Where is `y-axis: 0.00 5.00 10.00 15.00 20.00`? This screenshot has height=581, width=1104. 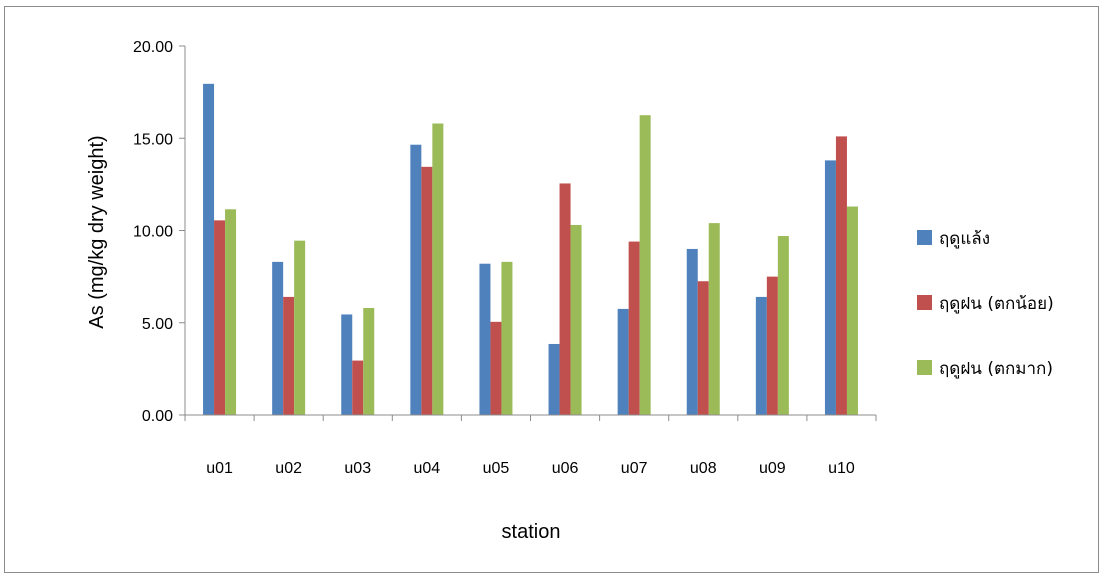
y-axis: 0.00 5.00 10.00 15.00 20.00 is located at coordinates (159, 232).